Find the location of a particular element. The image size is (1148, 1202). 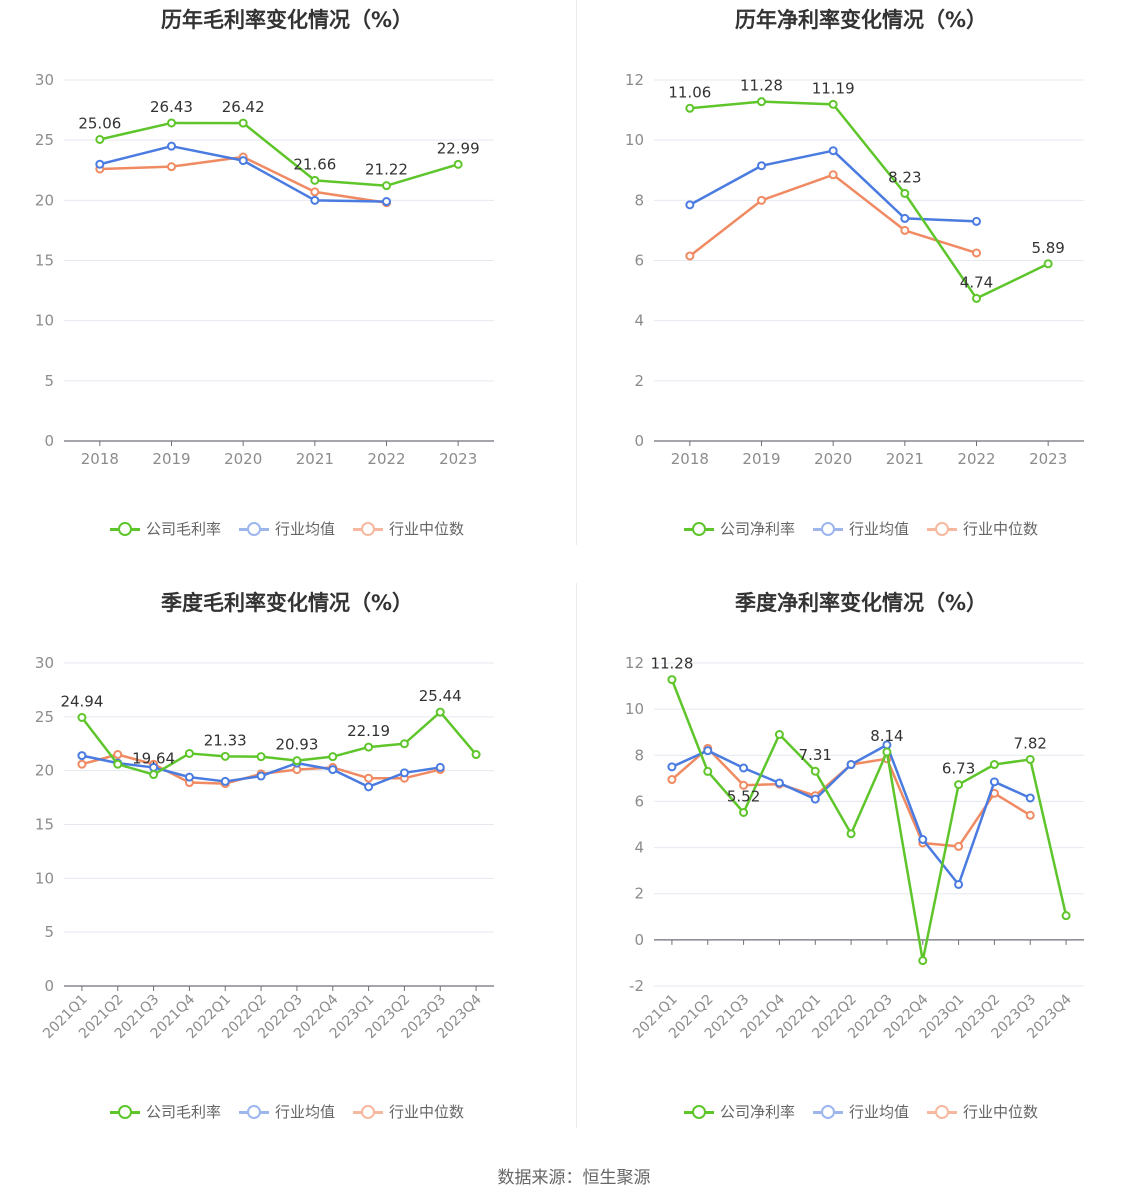

legend-label: 行业中位数 is located at coordinates (427, 529).